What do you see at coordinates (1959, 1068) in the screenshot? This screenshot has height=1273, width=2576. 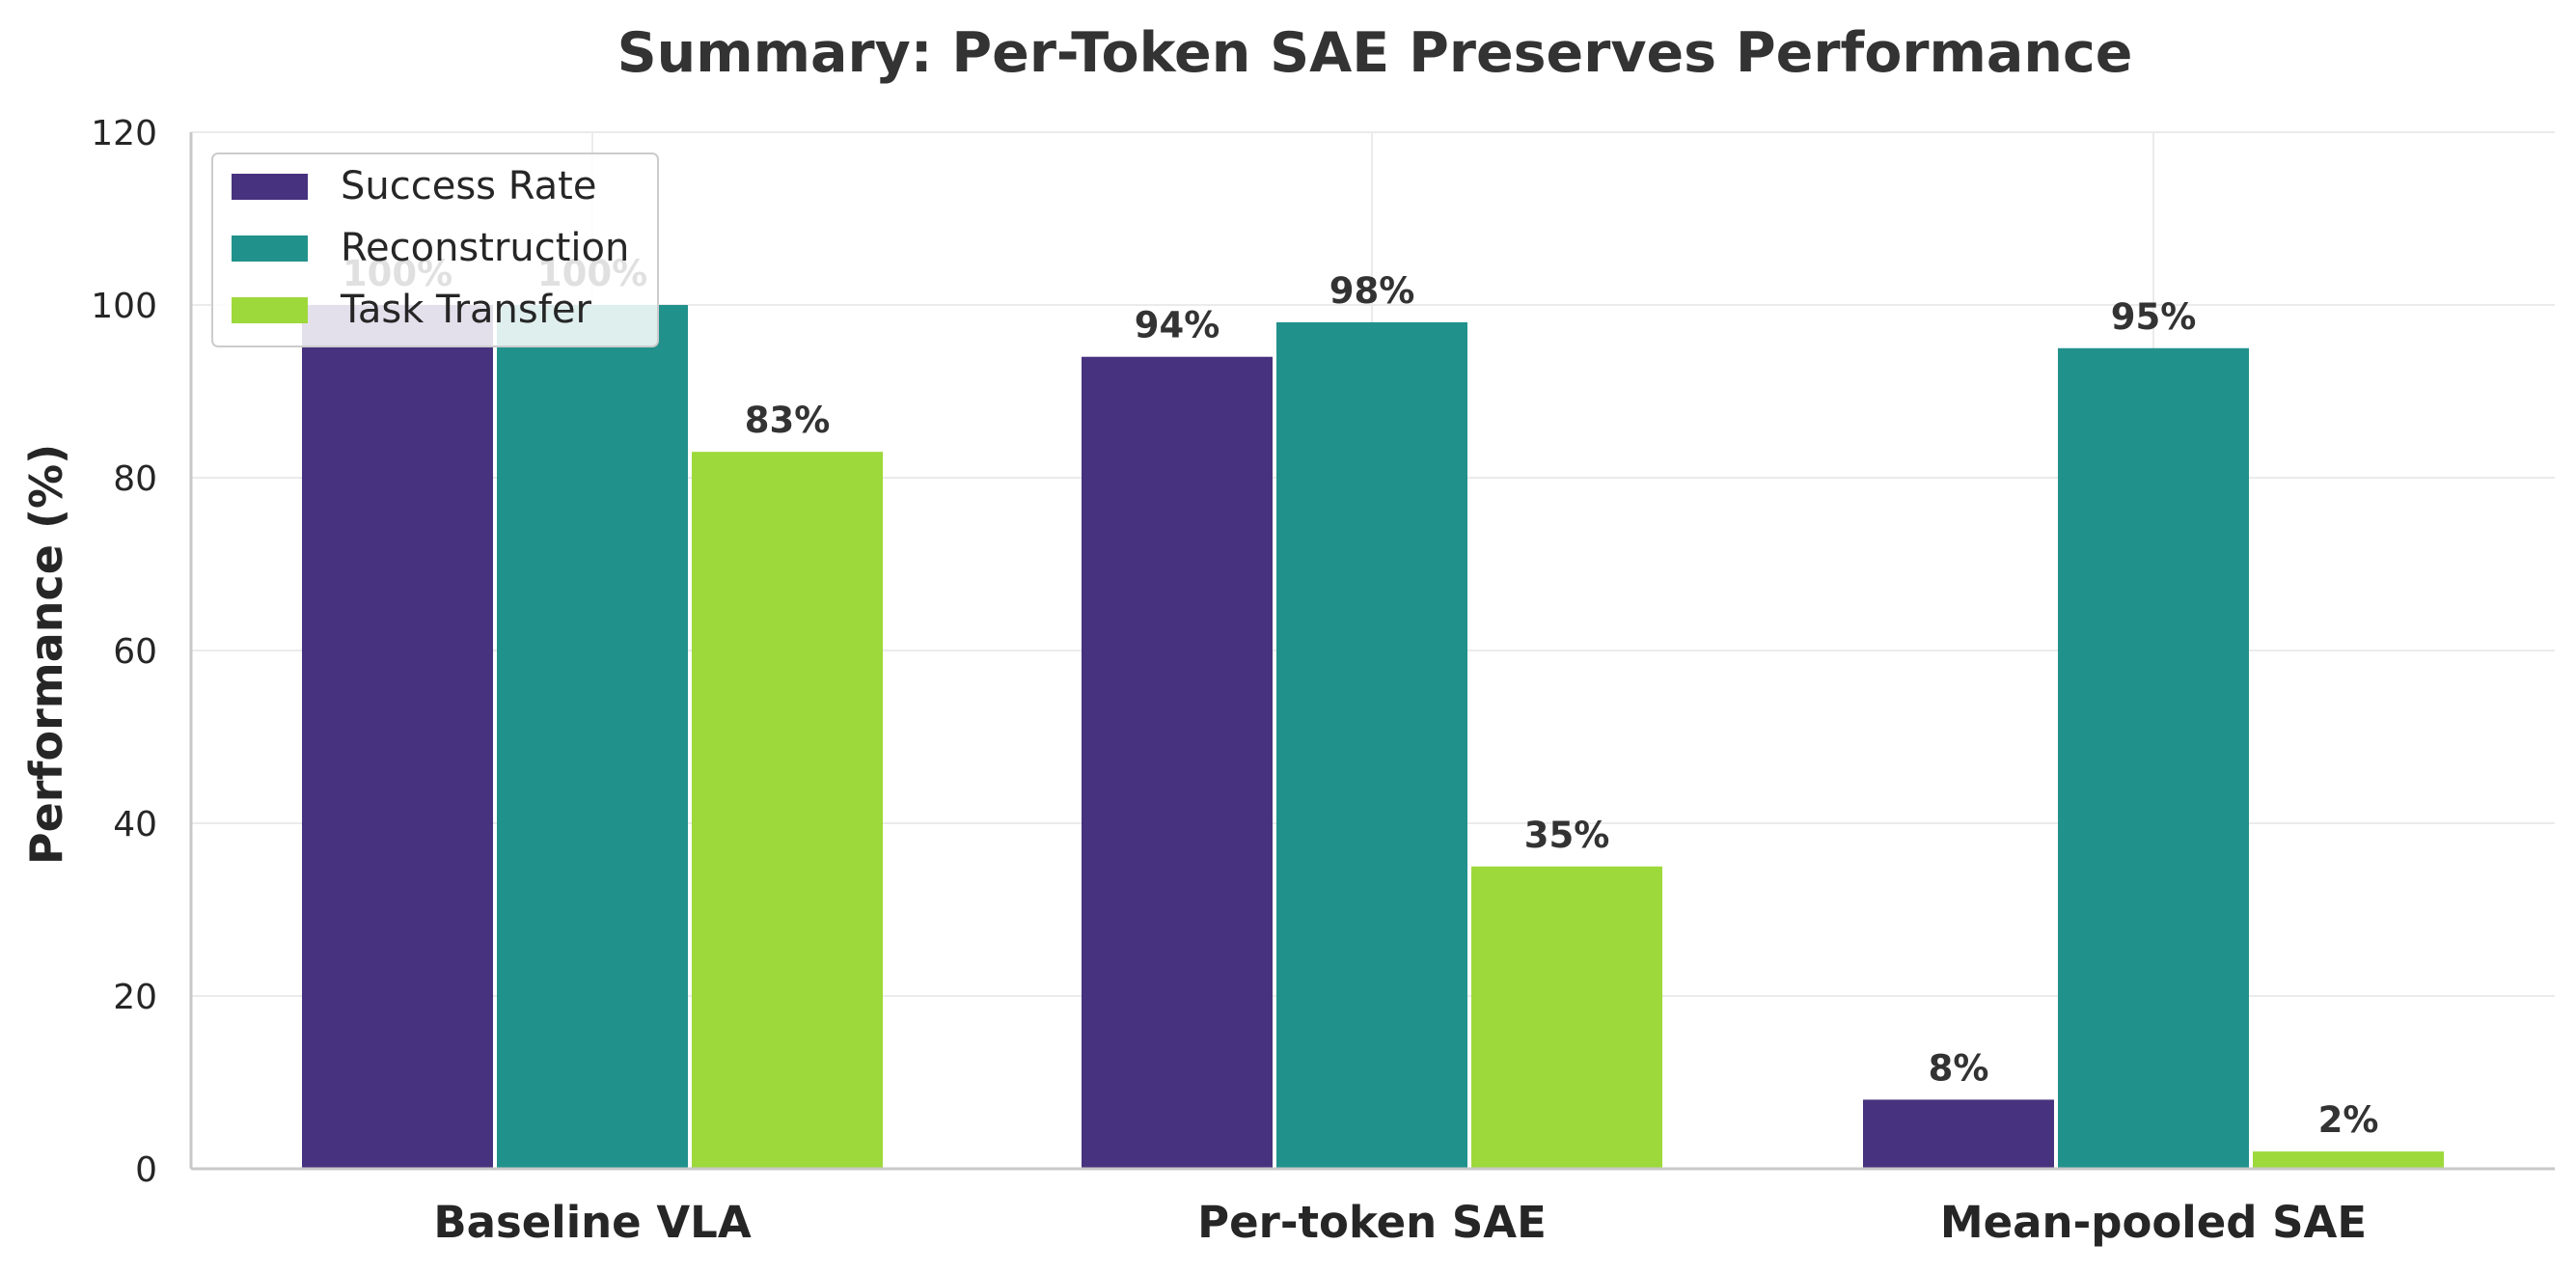 I see `data-label: 8%` at bounding box center [1959, 1068].